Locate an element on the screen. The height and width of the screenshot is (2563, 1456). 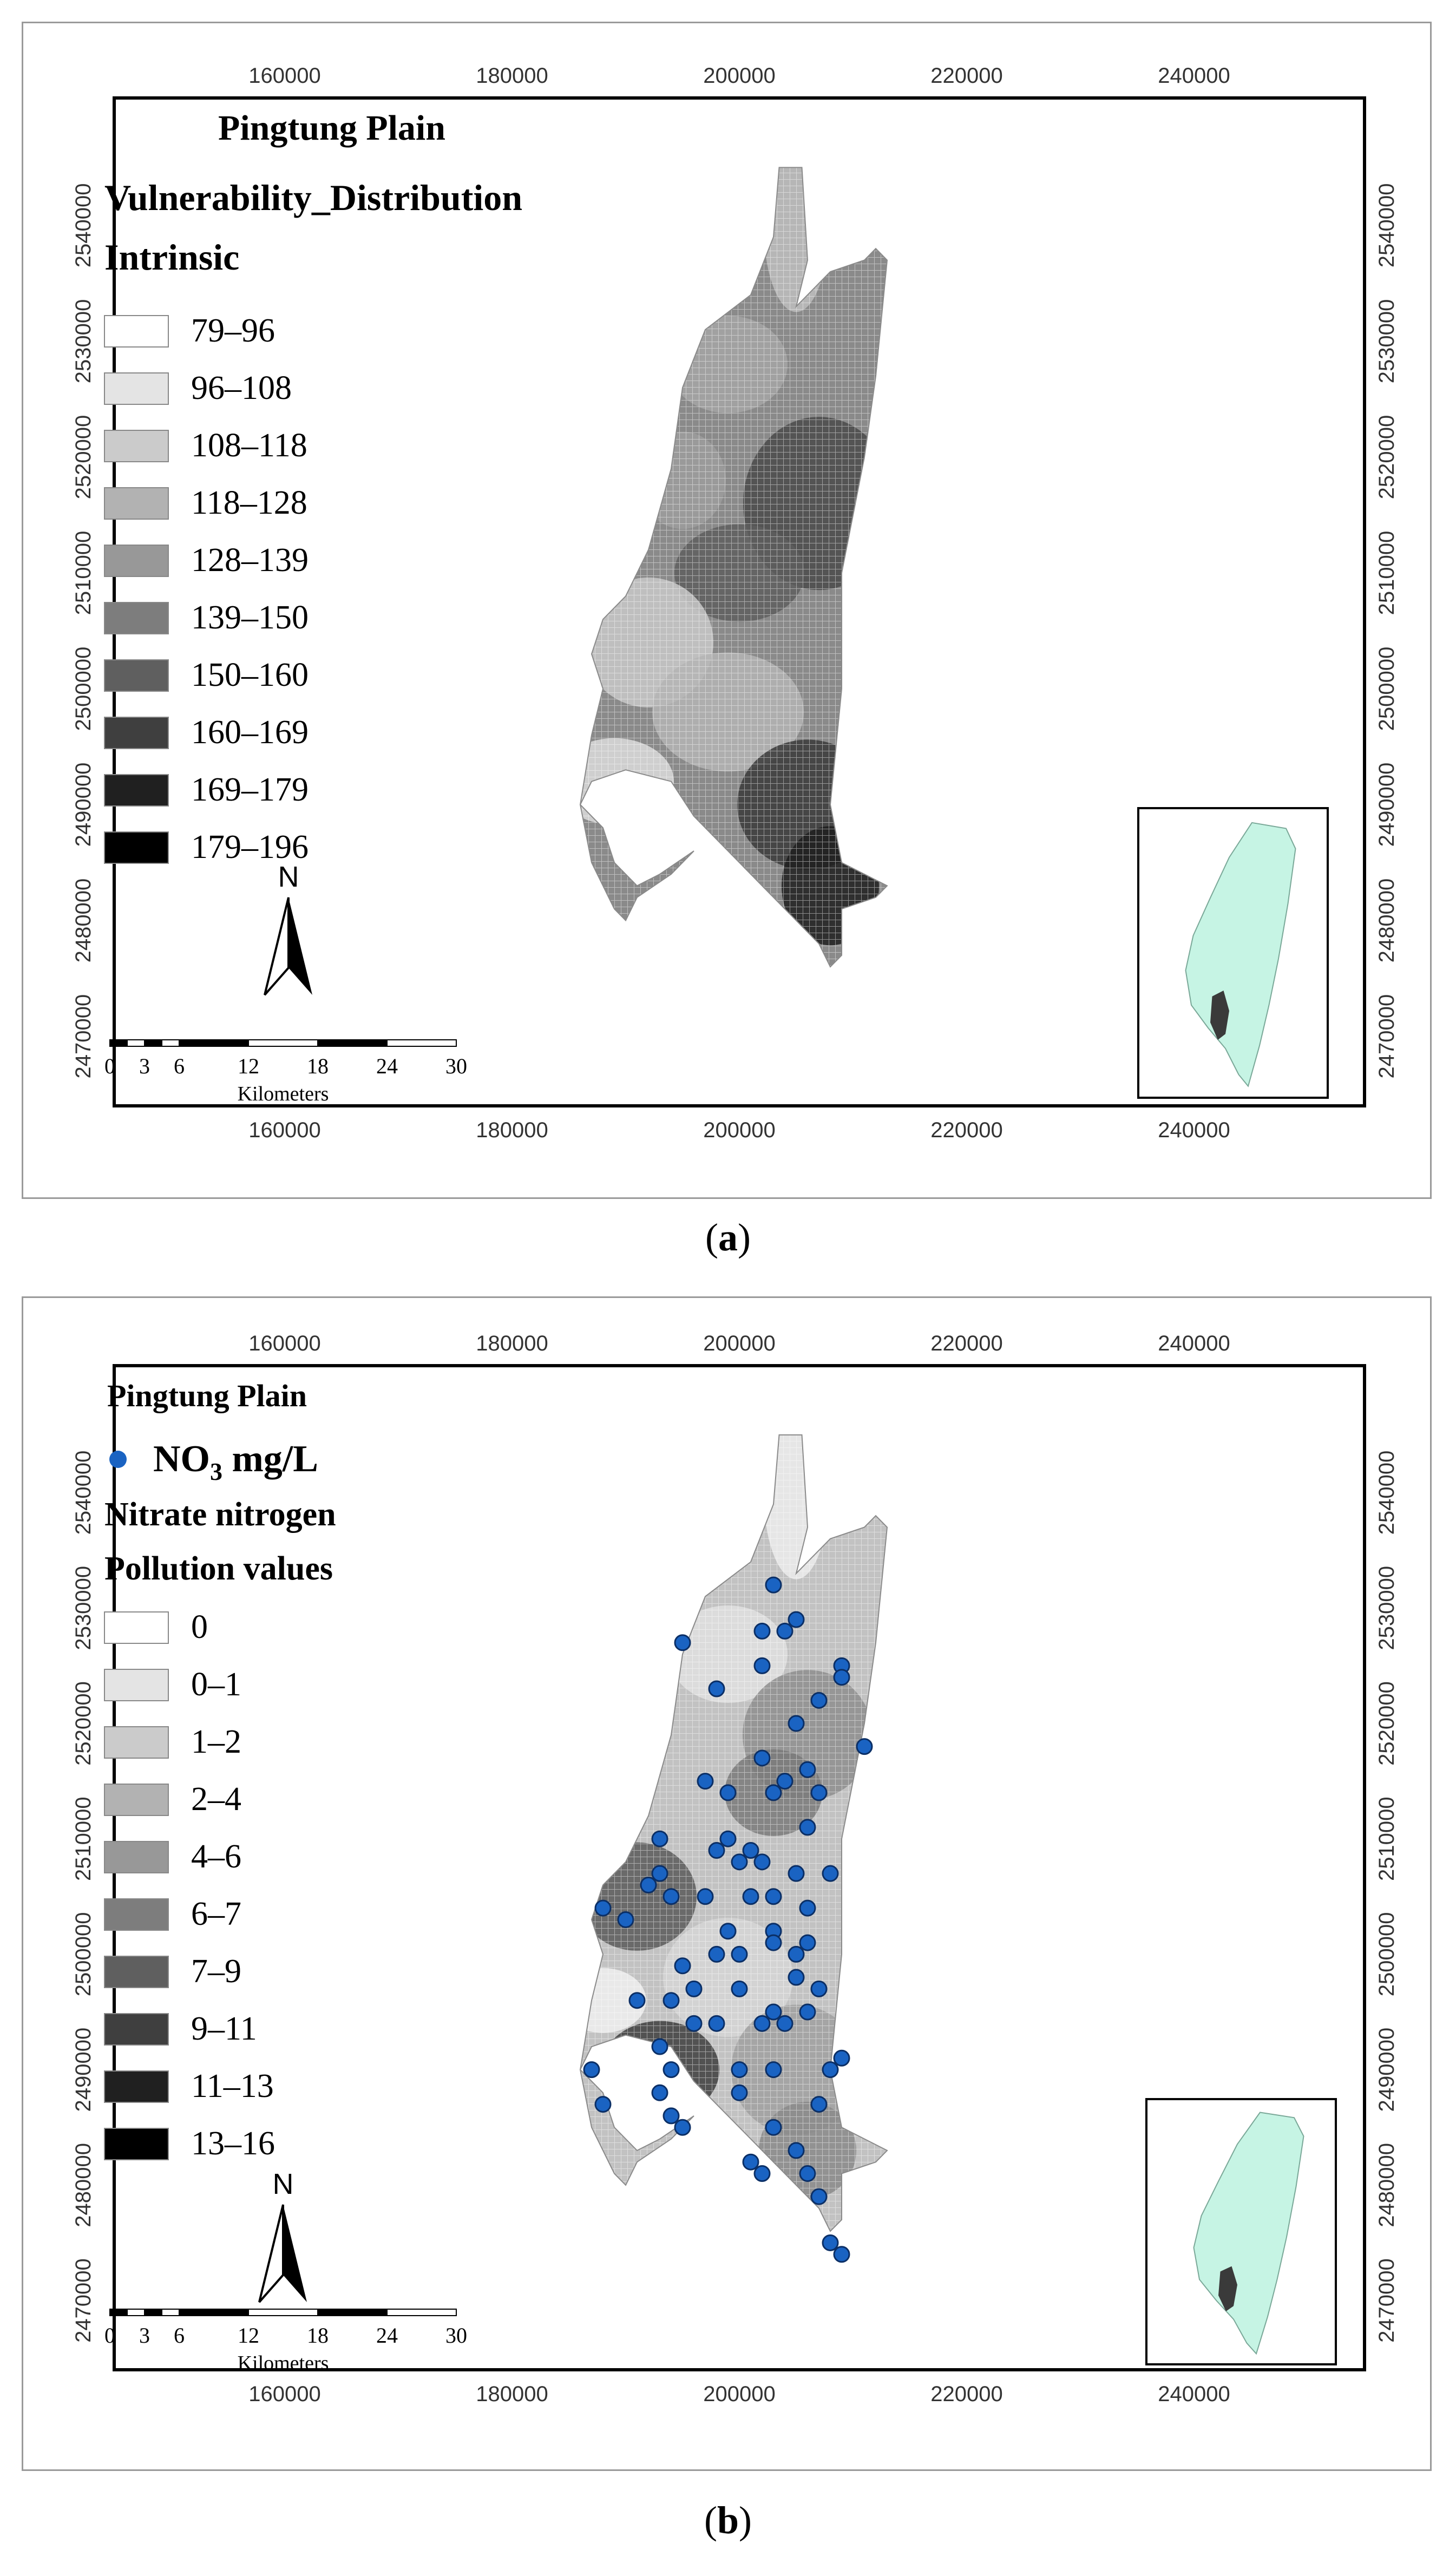
well-legend-symbol is located at coordinates (118, 1460).